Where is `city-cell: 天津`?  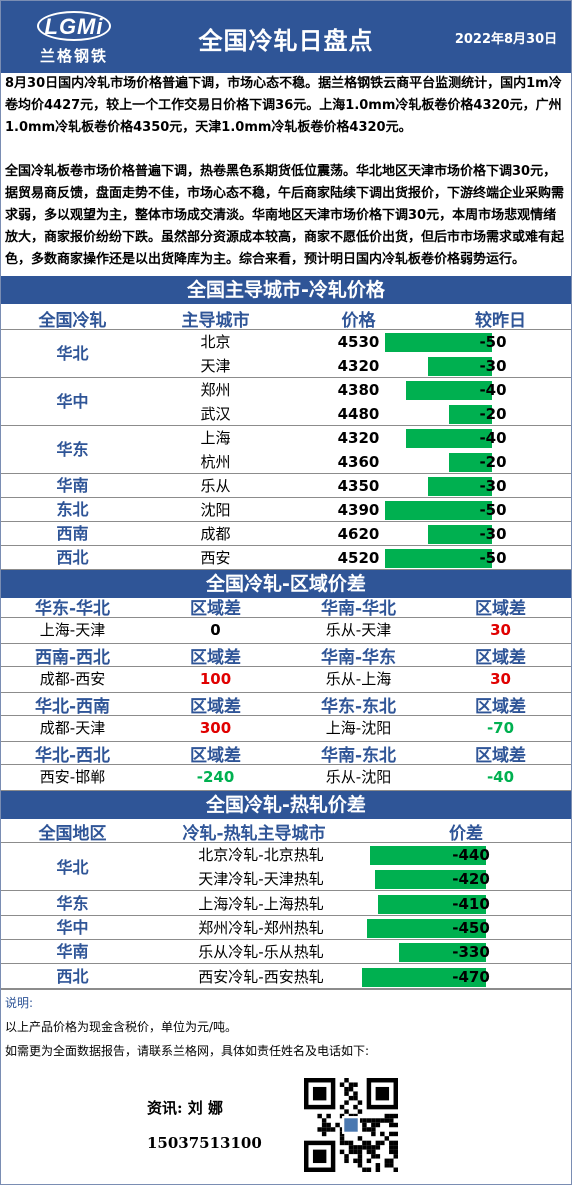
city-cell: 天津 is located at coordinates (215, 366).